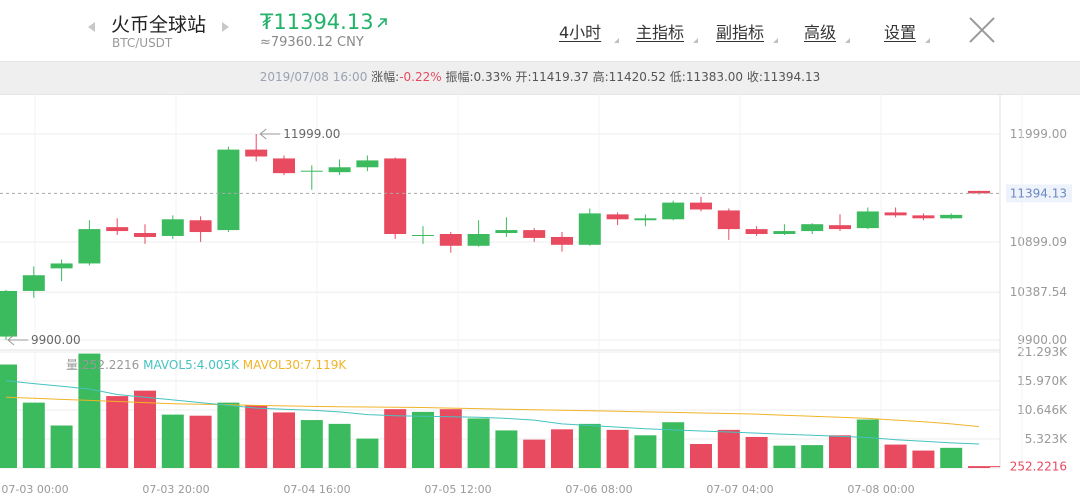 The width and height of the screenshot is (1080, 499). Describe the element at coordinates (311, 134) in the screenshot. I see `max-price-label: 11999.00` at that location.